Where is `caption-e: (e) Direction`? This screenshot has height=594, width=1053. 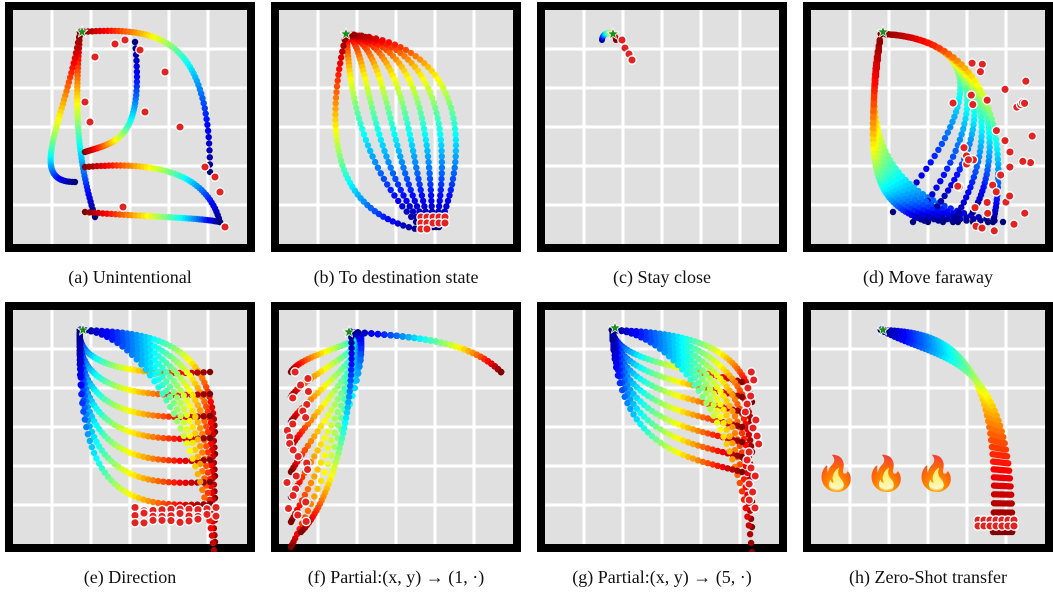 caption-e: (e) Direction is located at coordinates (130, 577).